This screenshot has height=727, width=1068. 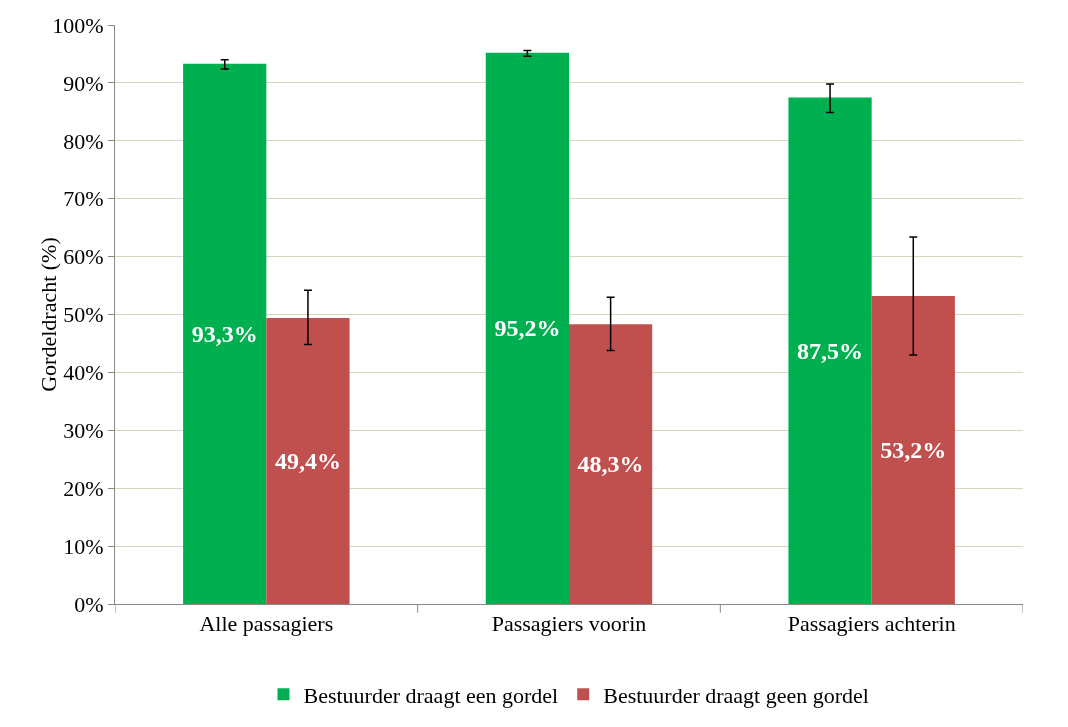 What do you see at coordinates (83, 199) in the screenshot?
I see `y-tick-label: 70%` at bounding box center [83, 199].